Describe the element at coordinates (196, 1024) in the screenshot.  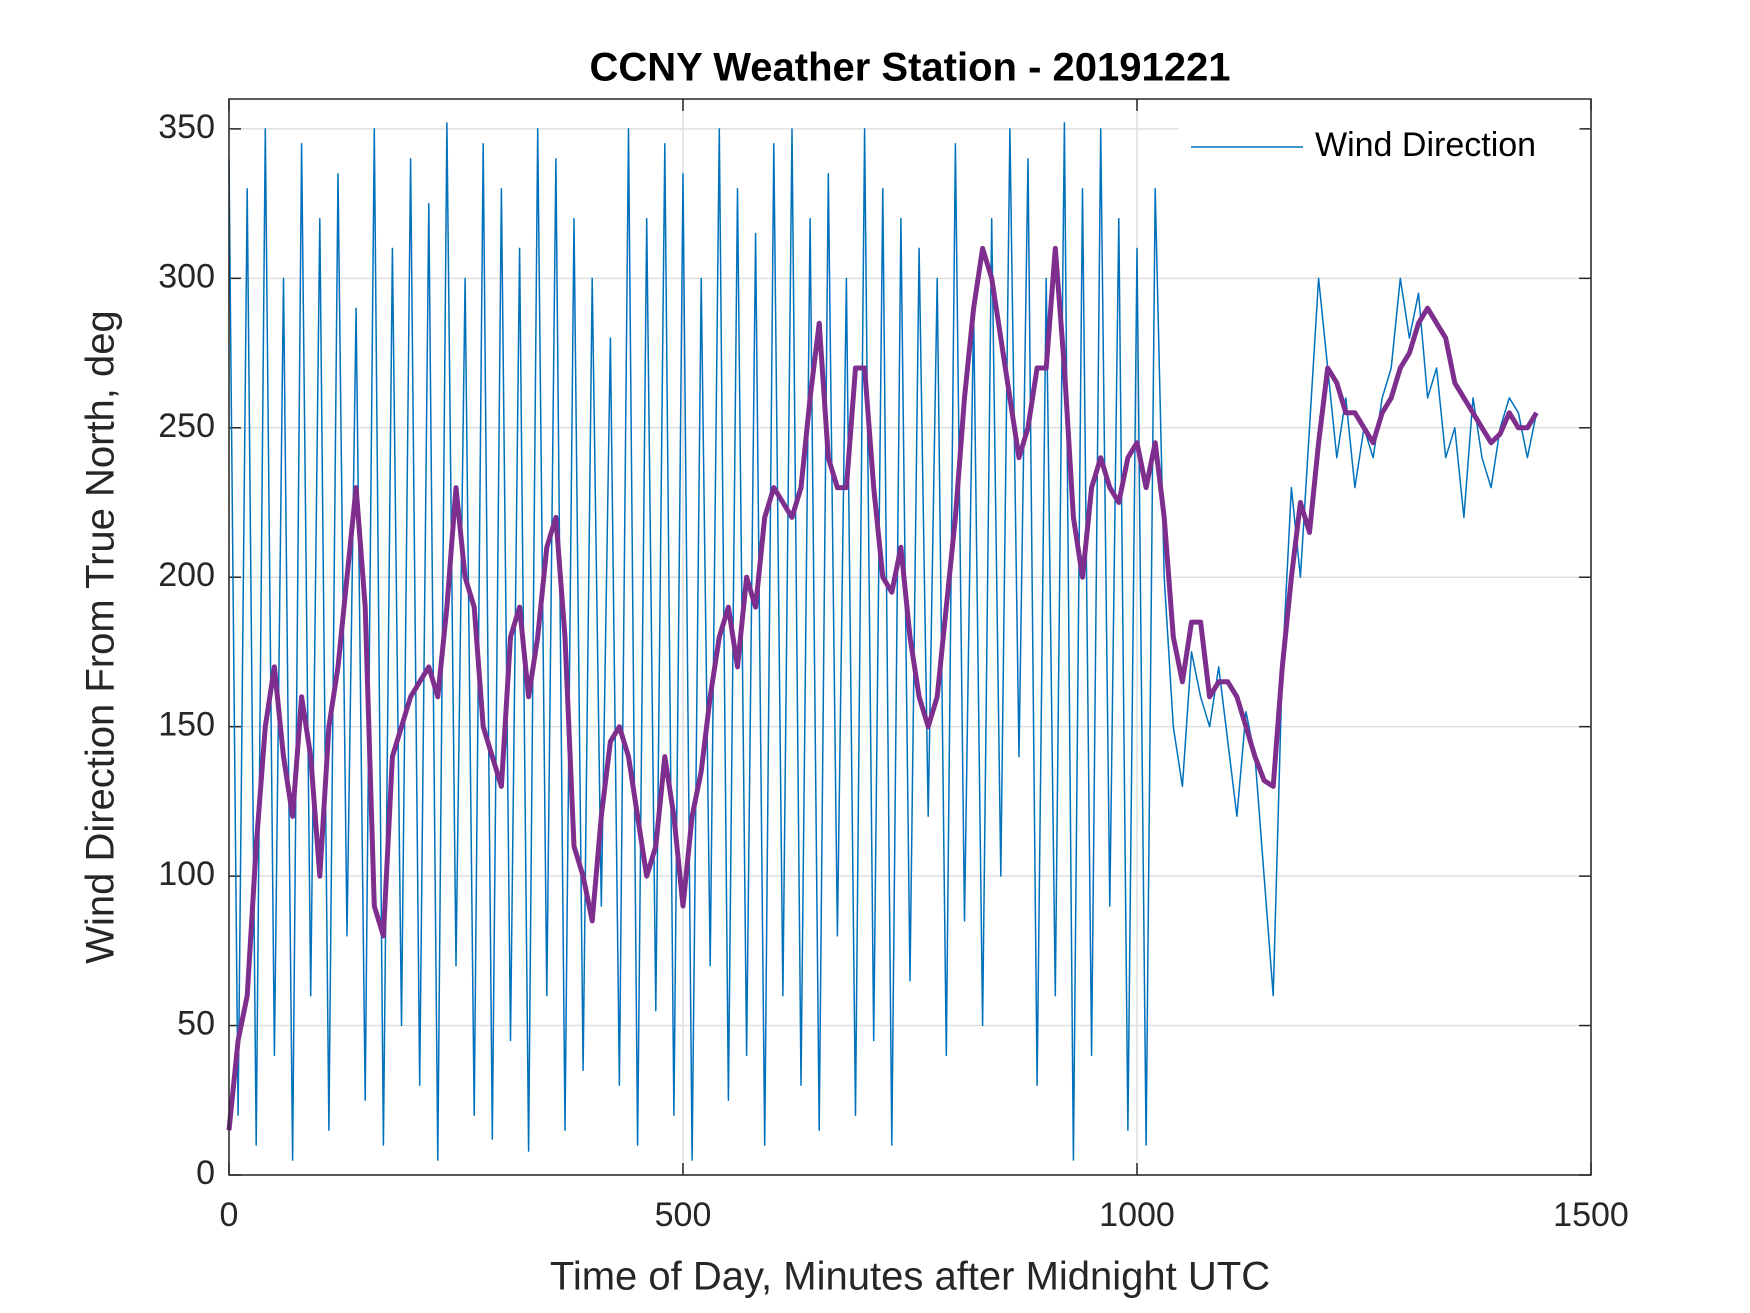
I see `y-tick-label: 50` at that location.